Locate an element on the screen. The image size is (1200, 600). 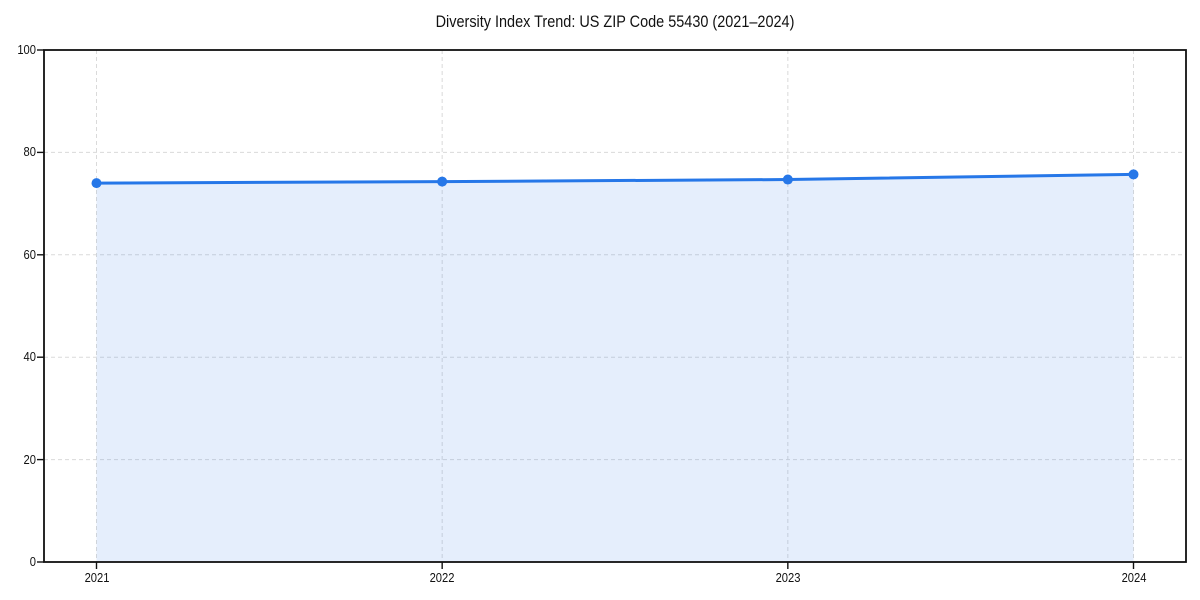
y-tick-label-0: 0 is located at coordinates (32, 561).